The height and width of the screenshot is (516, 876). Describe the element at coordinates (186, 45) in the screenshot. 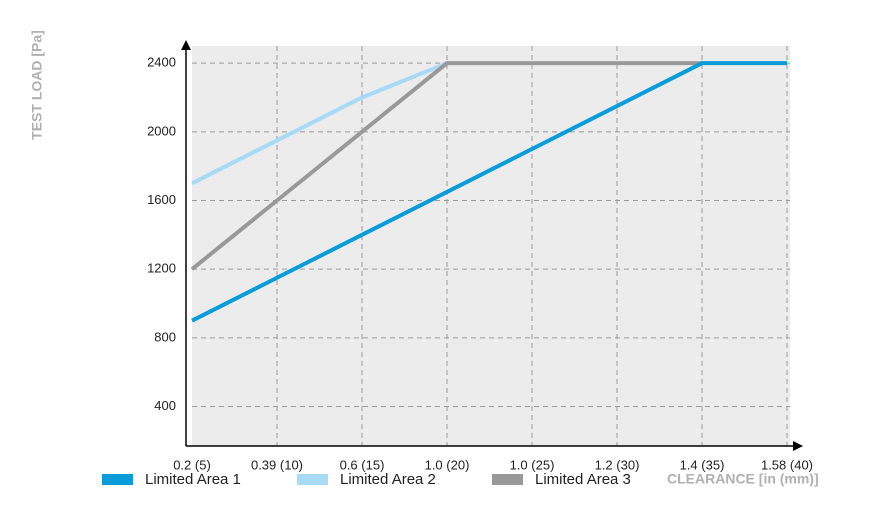

I see `y-arrow` at that location.